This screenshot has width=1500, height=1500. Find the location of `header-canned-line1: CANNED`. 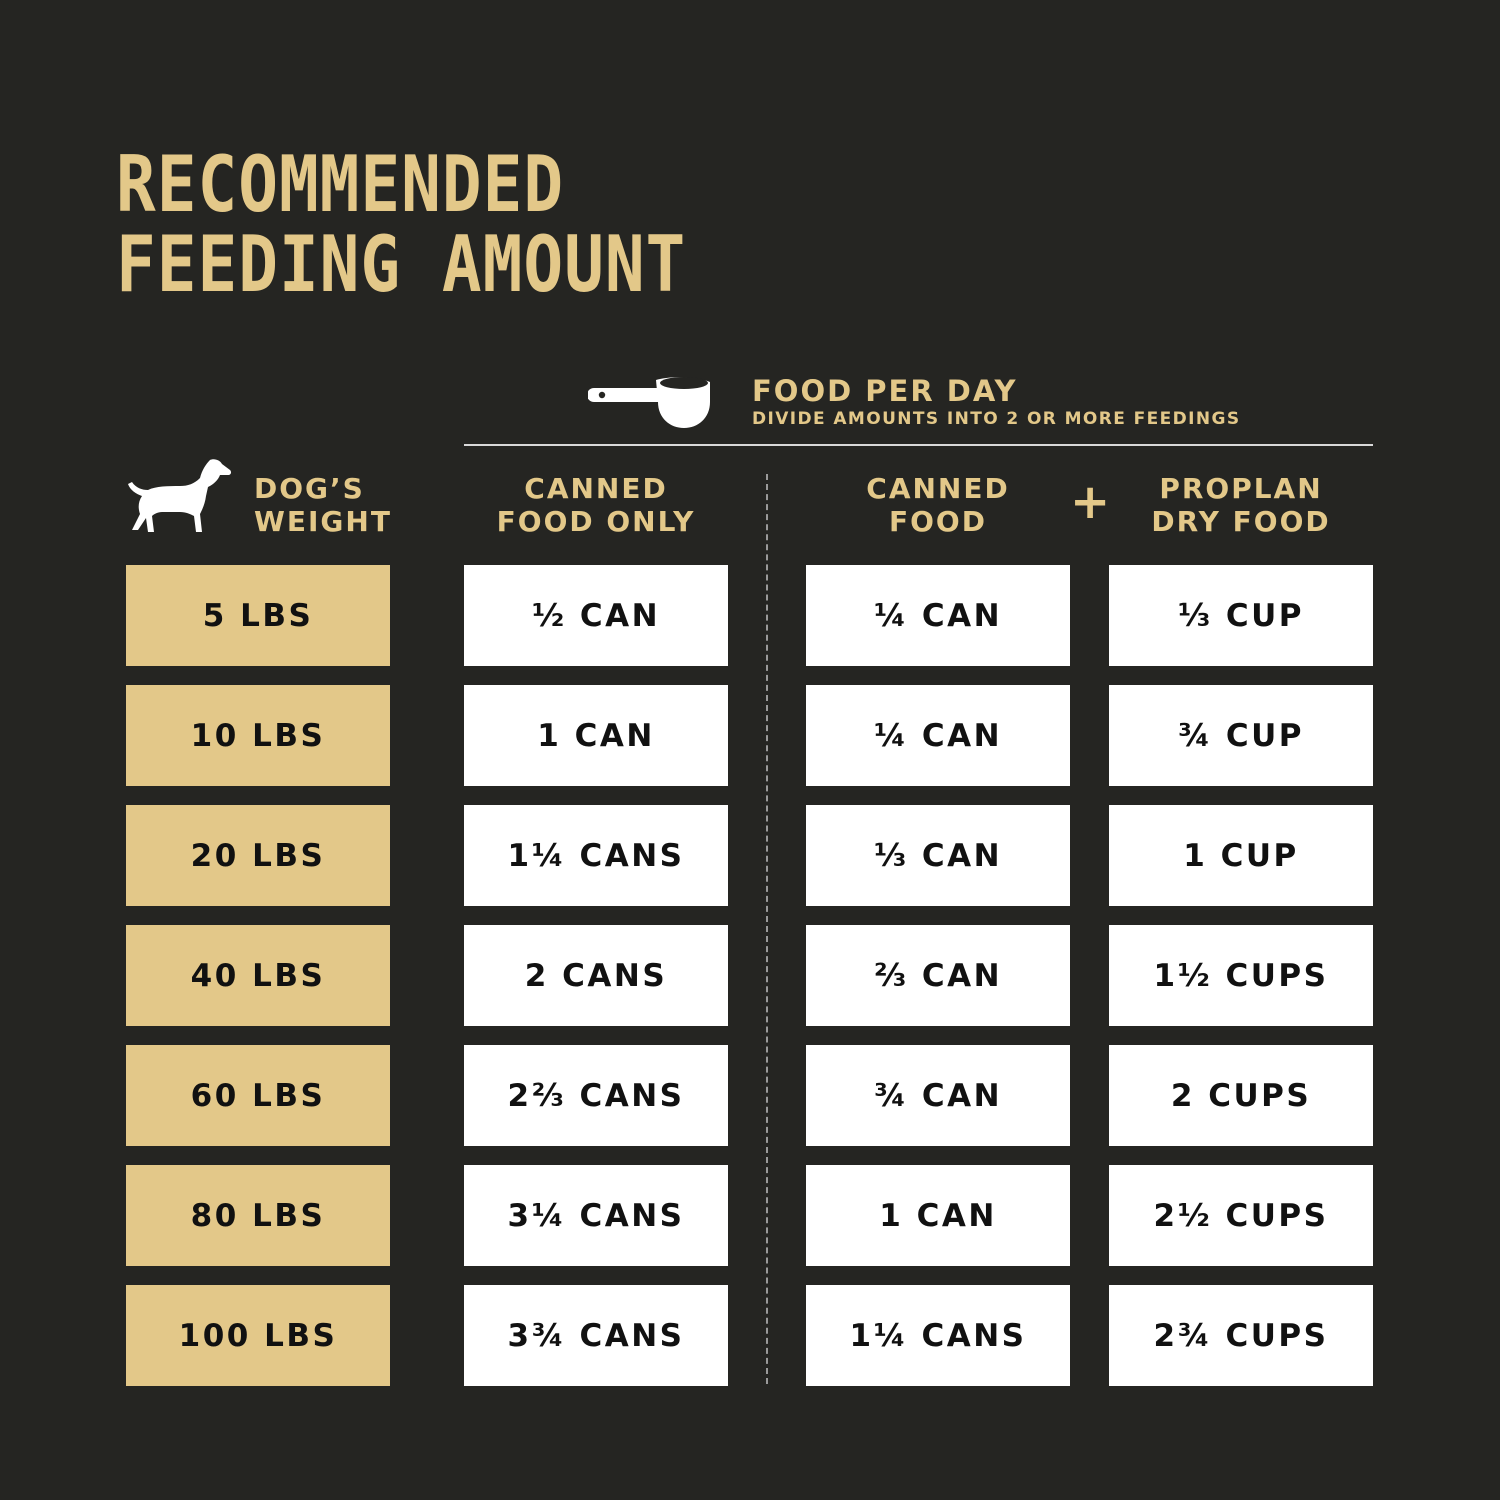

header-canned-line1: CANNED is located at coordinates (938, 488).